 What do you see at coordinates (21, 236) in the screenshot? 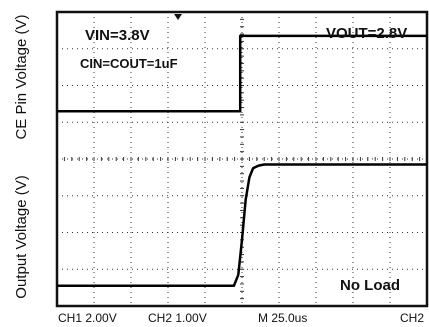
I see `output-voltage-label: Output Voltage (V)` at bounding box center [21, 236].